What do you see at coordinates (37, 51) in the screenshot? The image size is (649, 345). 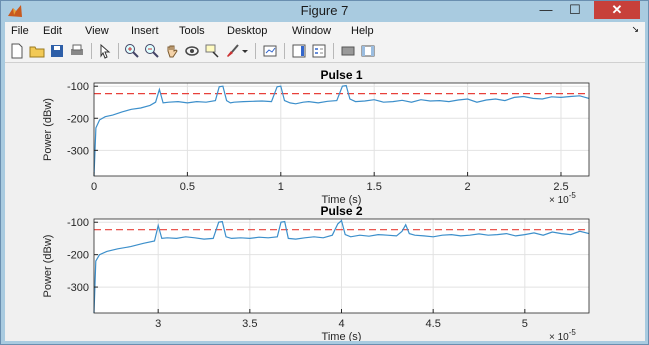 I see `open-file-icon` at bounding box center [37, 51].